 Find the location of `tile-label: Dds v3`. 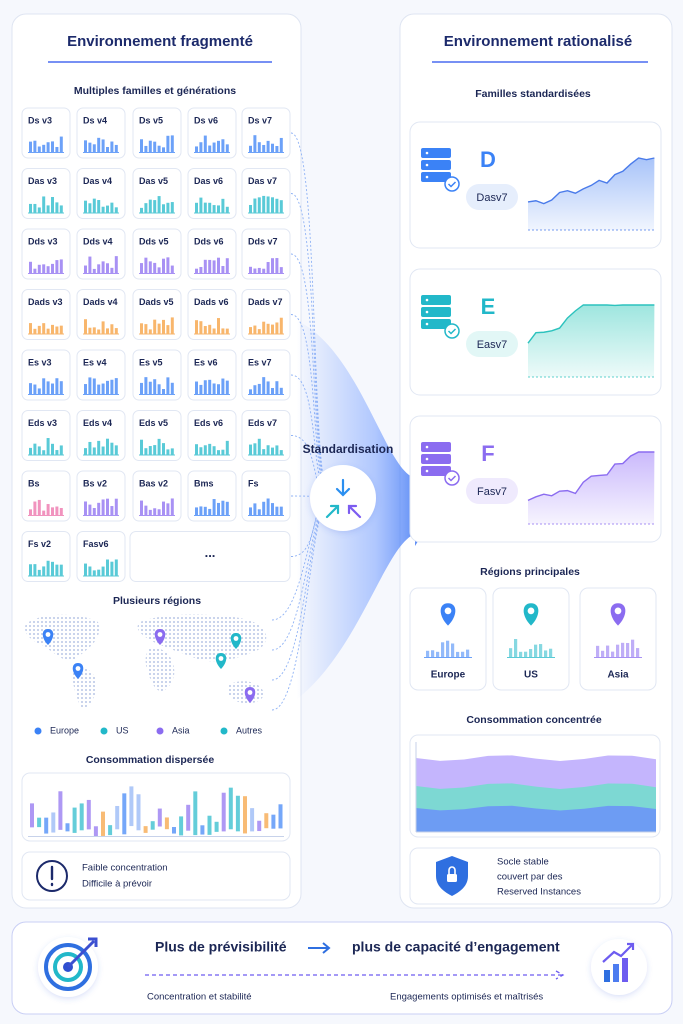

tile-label: Dds v3 is located at coordinates (43, 241).